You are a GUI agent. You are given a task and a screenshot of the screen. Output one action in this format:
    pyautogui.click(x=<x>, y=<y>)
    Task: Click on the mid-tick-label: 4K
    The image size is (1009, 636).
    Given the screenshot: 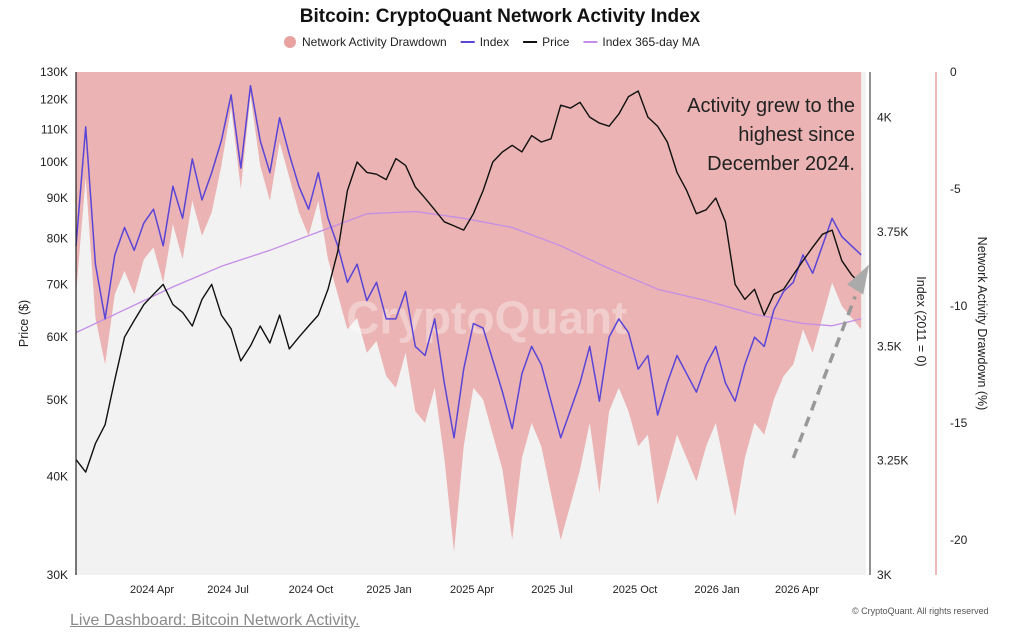 What is the action you would take?
    pyautogui.click(x=884, y=118)
    